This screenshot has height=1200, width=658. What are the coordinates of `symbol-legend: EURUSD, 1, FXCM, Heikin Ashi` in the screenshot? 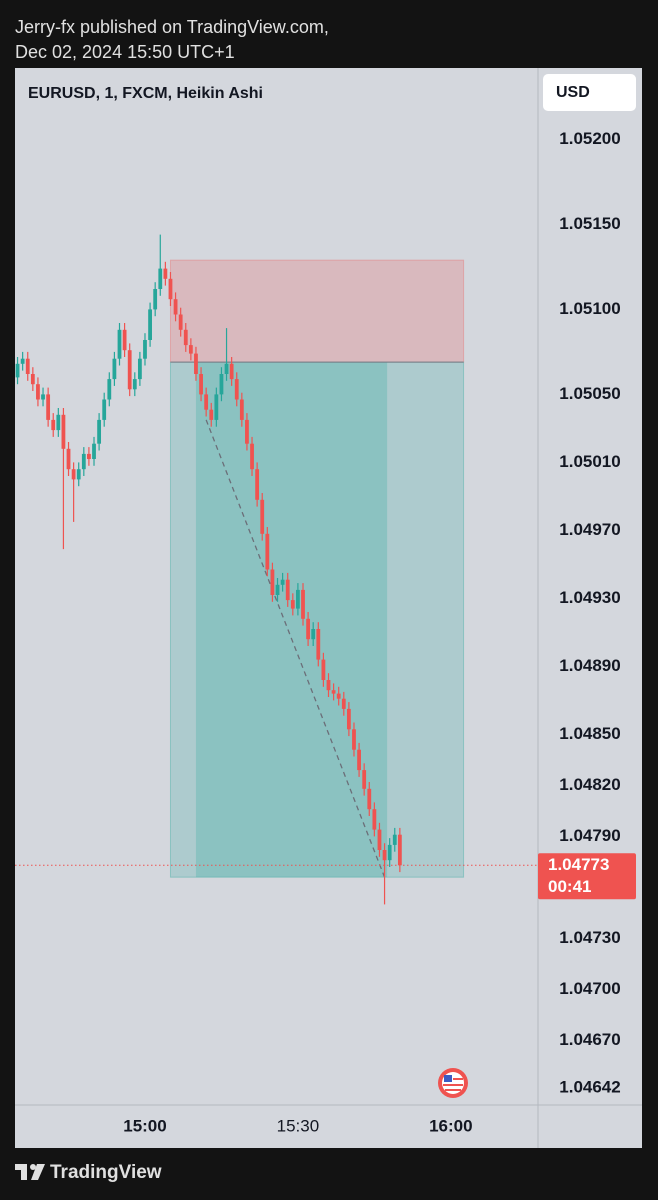 It's located at (145, 93).